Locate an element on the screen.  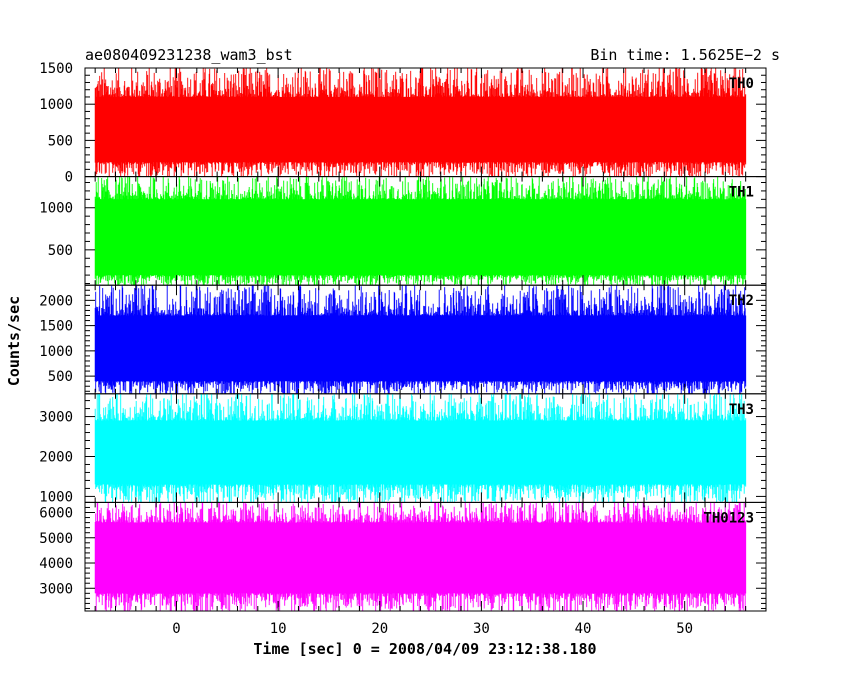
y-tick-label-th0: 1000 is located at coordinates (56, 105).